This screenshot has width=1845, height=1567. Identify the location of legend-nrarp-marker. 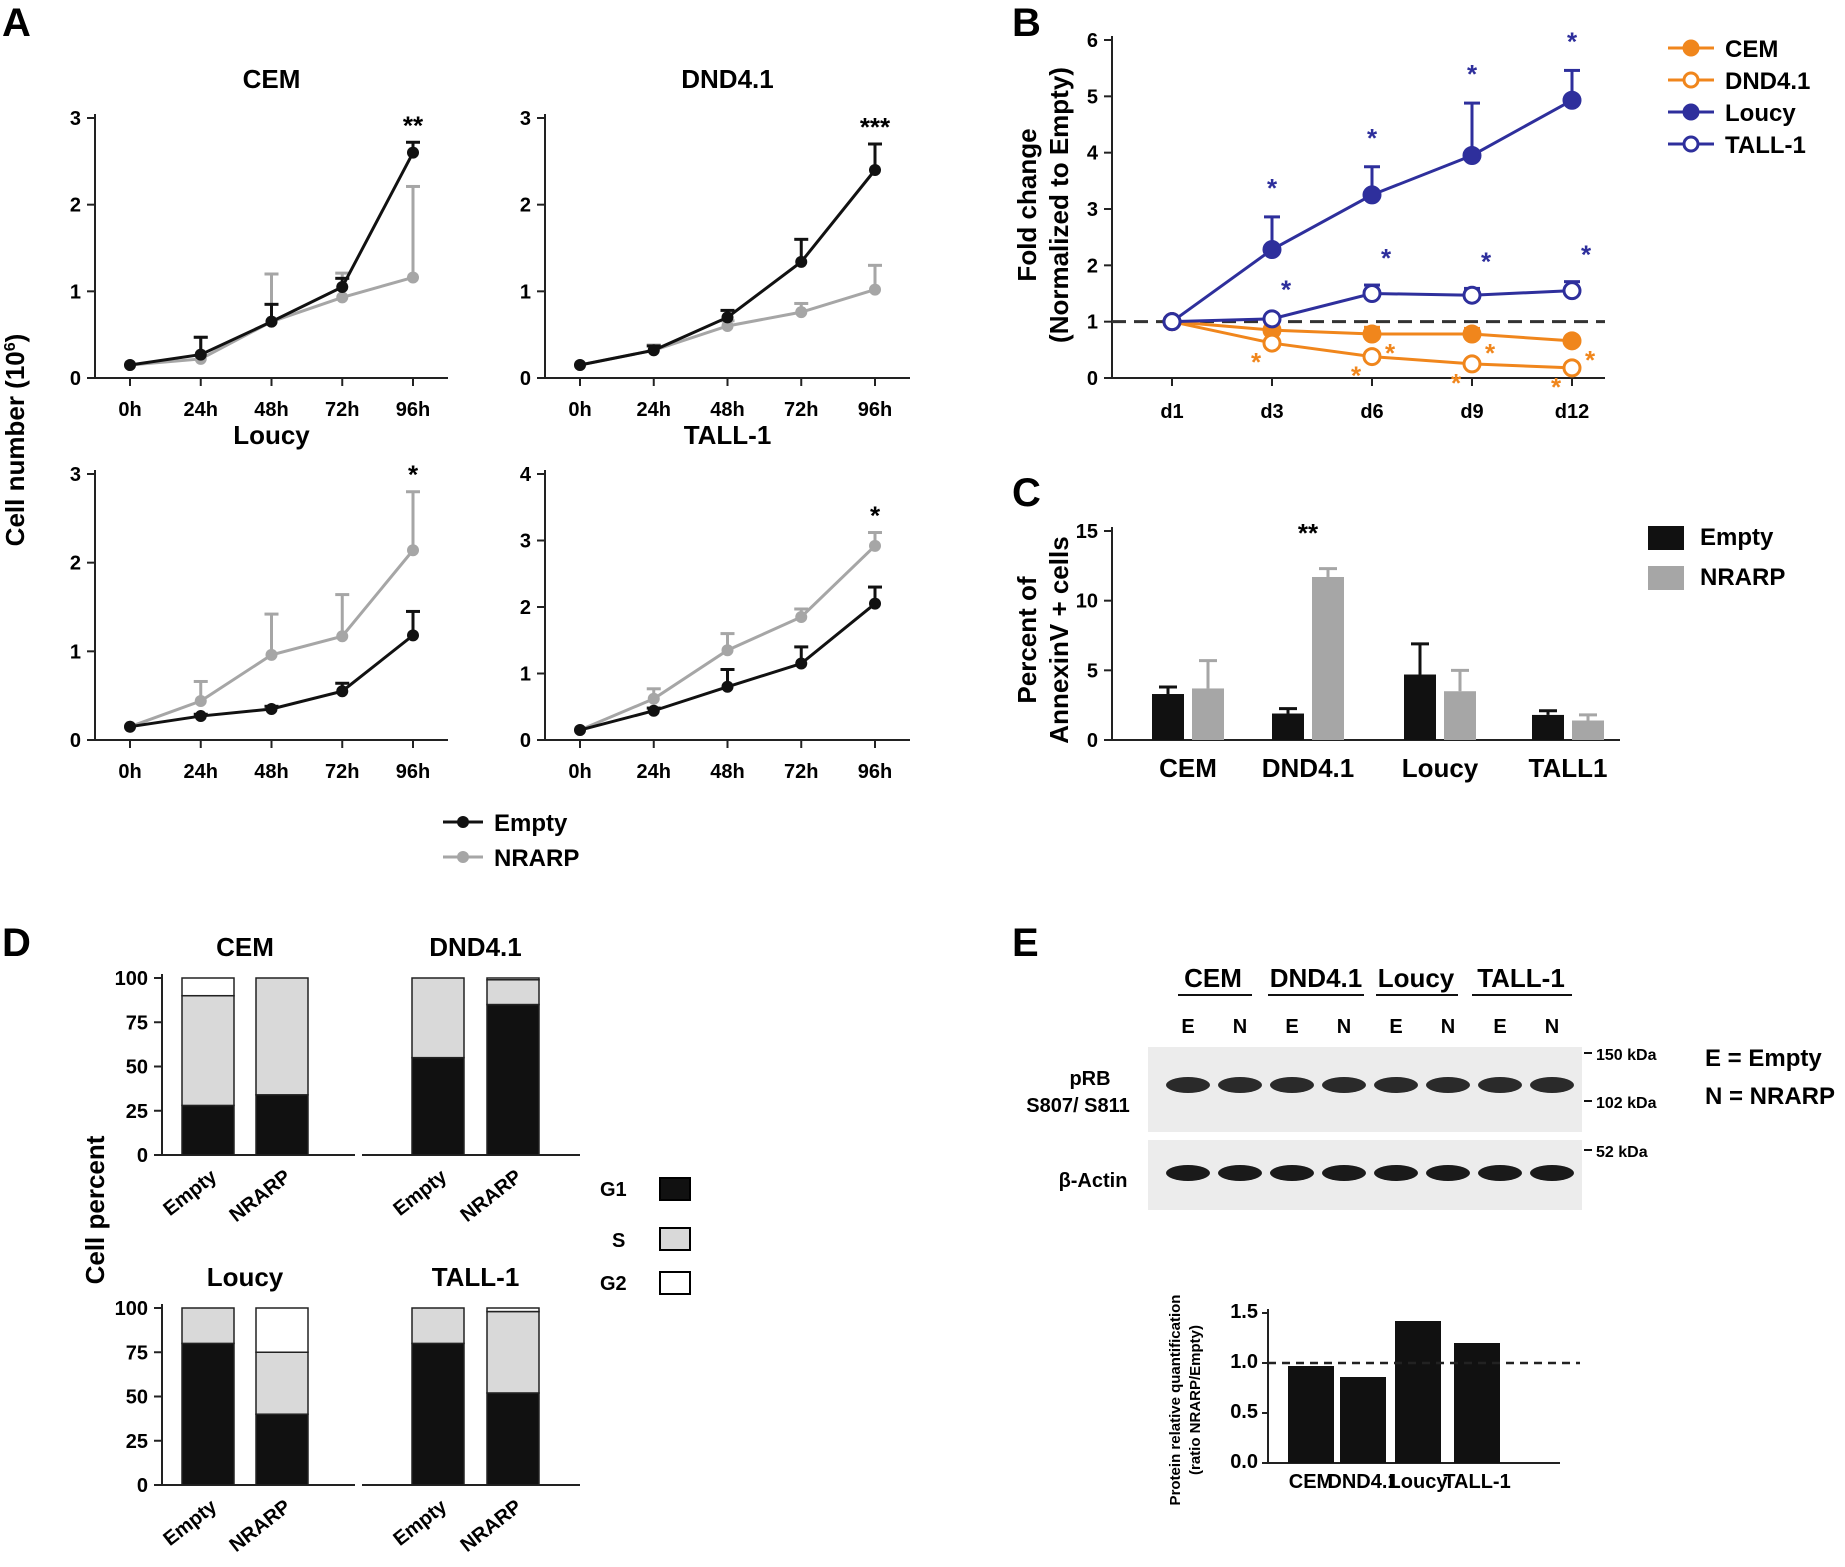
(463, 857).